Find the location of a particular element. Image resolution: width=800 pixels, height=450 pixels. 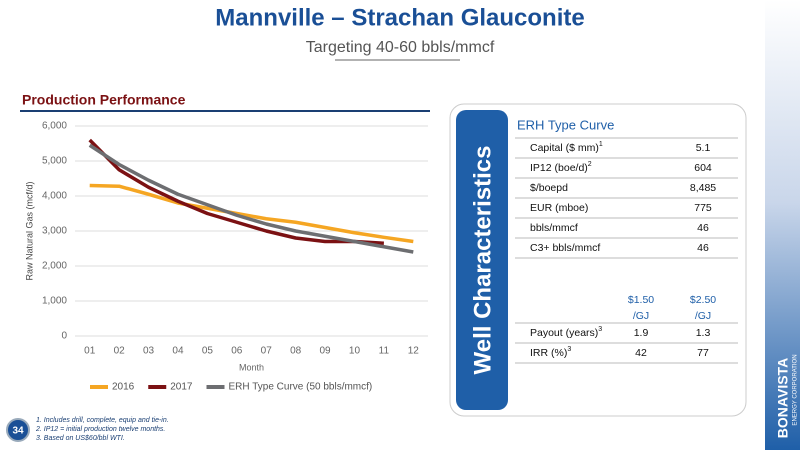

page-badge is located at coordinates (18, 430).